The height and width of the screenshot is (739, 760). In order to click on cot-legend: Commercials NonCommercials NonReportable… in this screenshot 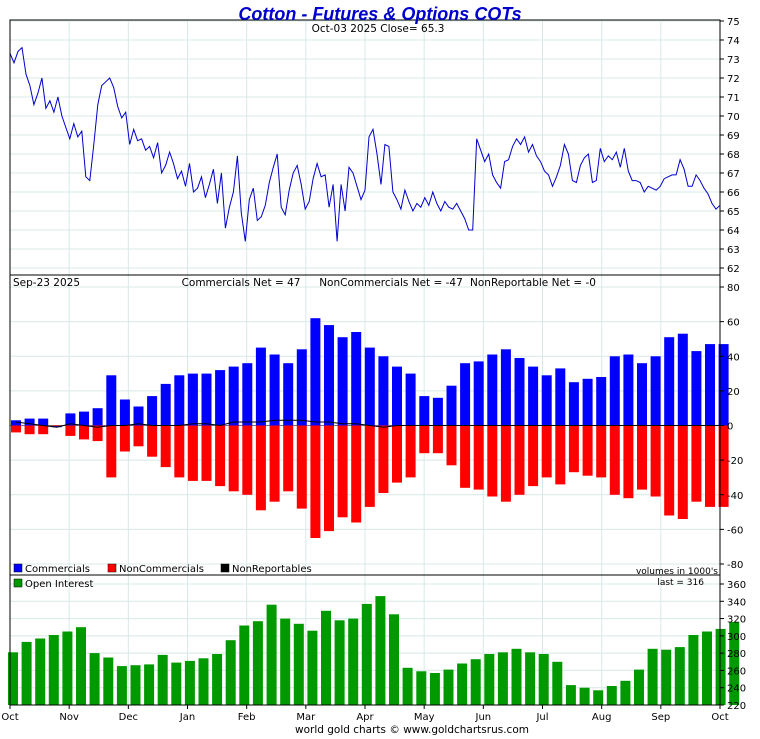, I will do `click(162, 569)`.